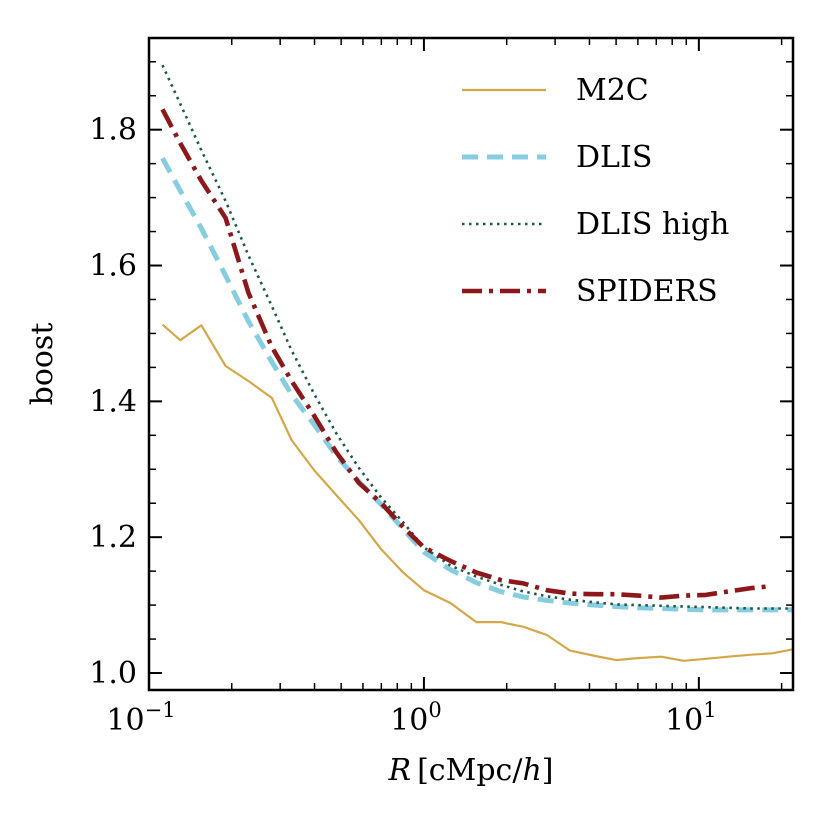 This screenshot has width=830, height=830. Describe the element at coordinates (614, 157) in the screenshot. I see `legend-label-dlis: DLIS` at that location.